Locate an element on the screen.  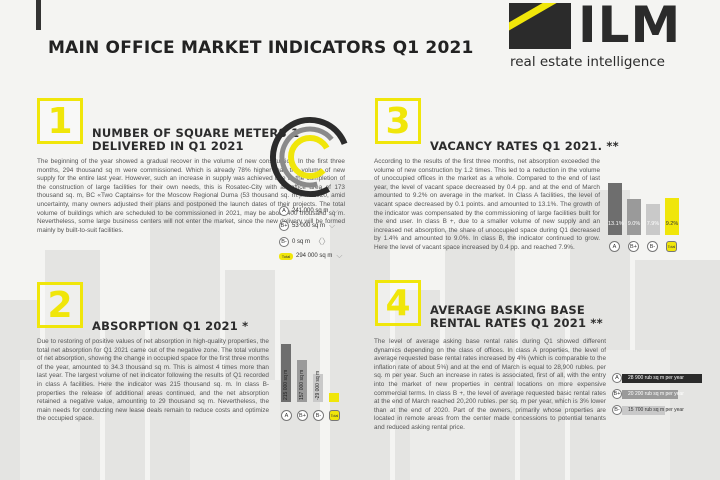
absorption-category-badge: Total is located at coordinates (334, 415).